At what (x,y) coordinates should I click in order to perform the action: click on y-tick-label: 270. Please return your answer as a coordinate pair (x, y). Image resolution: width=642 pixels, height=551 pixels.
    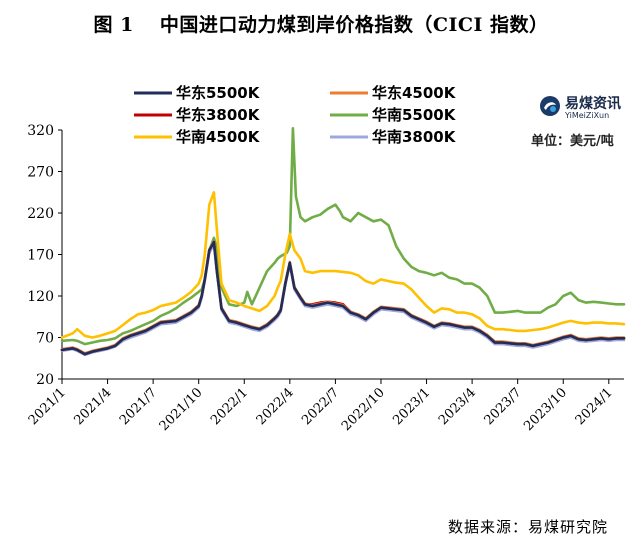
    Looking at the image, I should click on (40, 173).